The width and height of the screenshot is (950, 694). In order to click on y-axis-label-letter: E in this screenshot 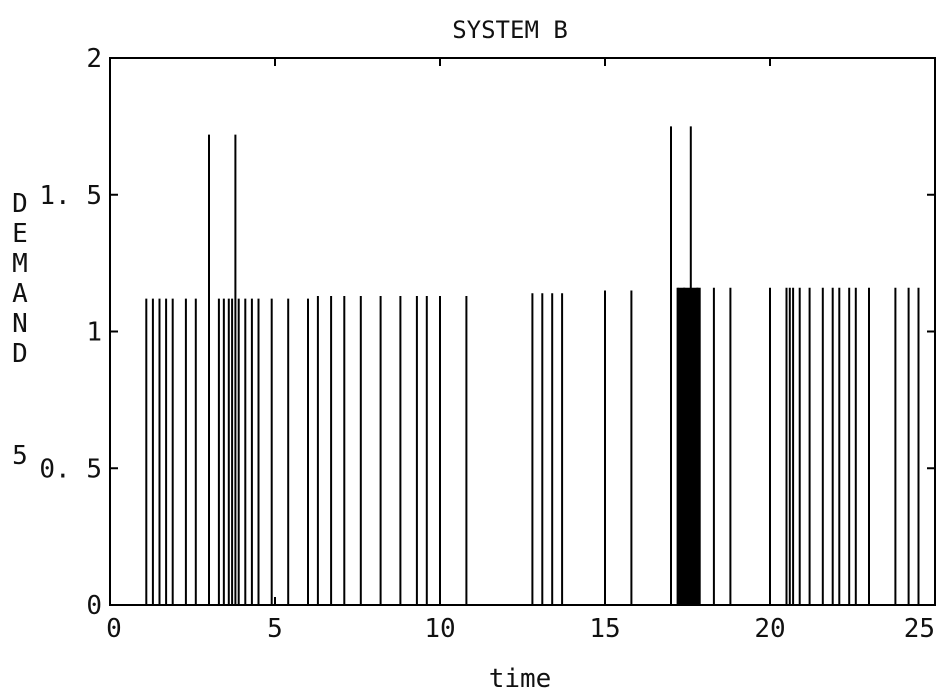, I will do `click(20, 234)`.